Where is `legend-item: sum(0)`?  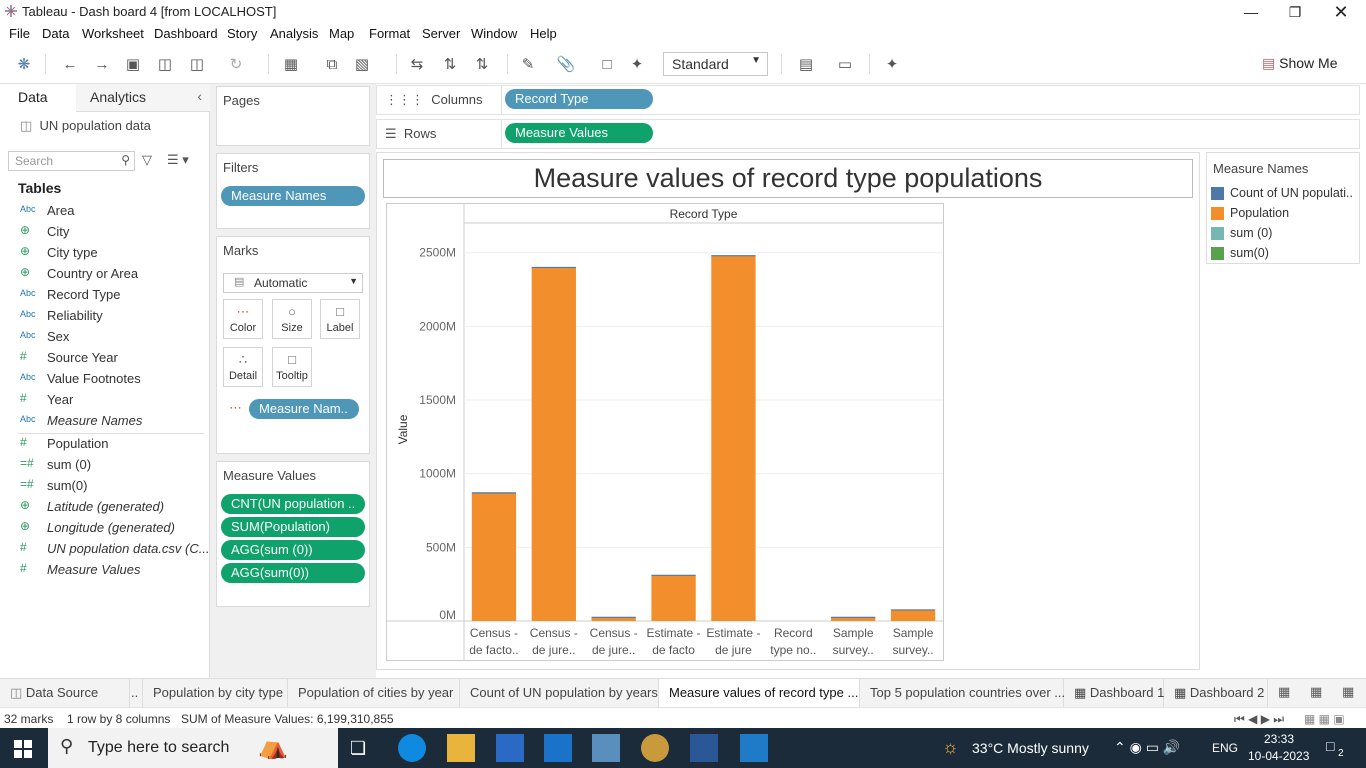 legend-item: sum(0) is located at coordinates (1285, 254).